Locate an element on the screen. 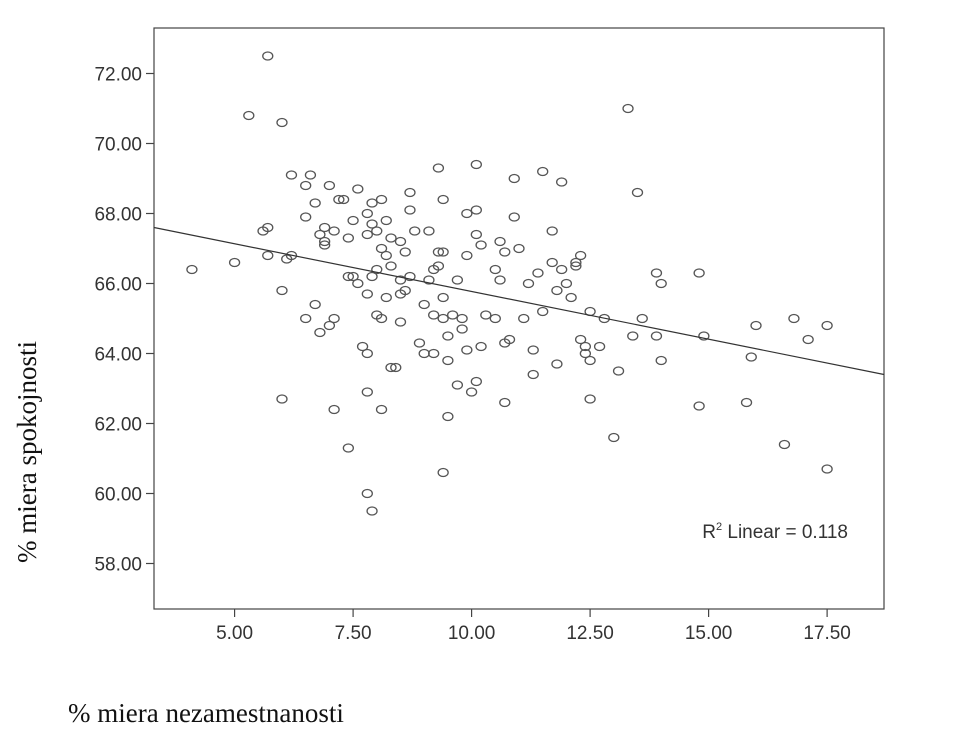  y-tick-label: 68.00 is located at coordinates (118, 215).